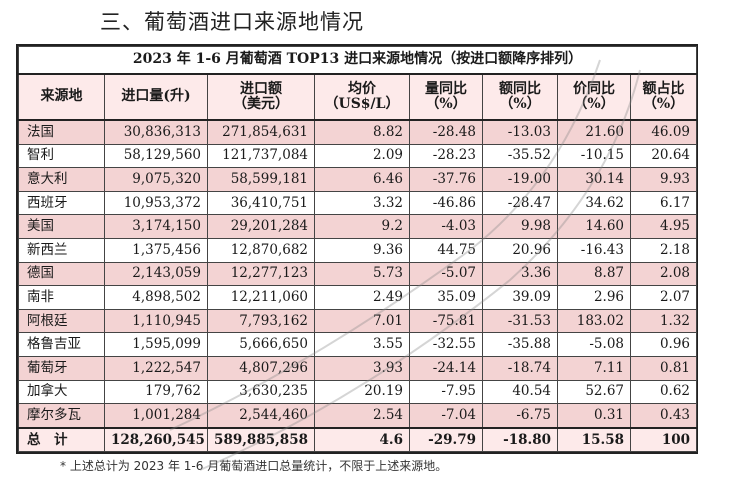 The width and height of the screenshot is (735, 480). I want to click on value-cell: -5.08, so click(594, 344).